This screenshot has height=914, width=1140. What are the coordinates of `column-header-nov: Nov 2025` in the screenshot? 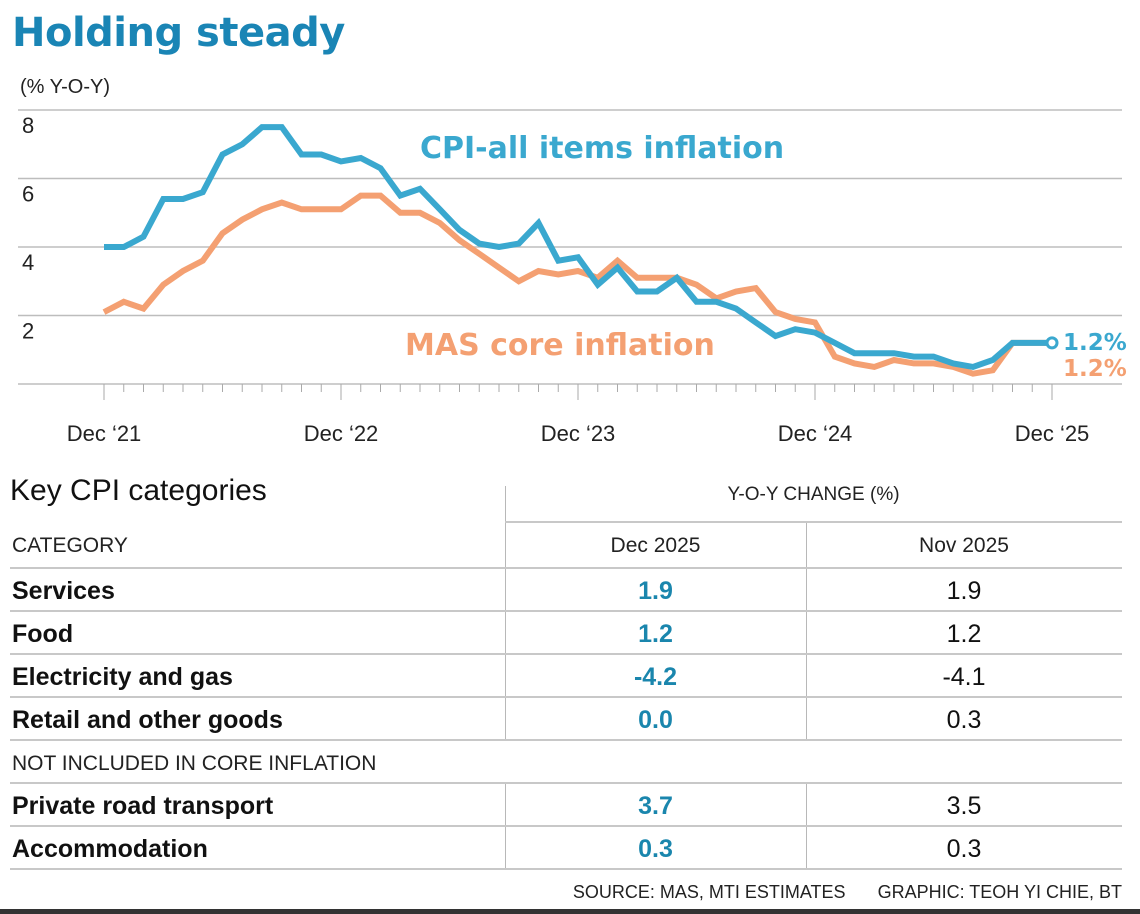 It's located at (964, 545).